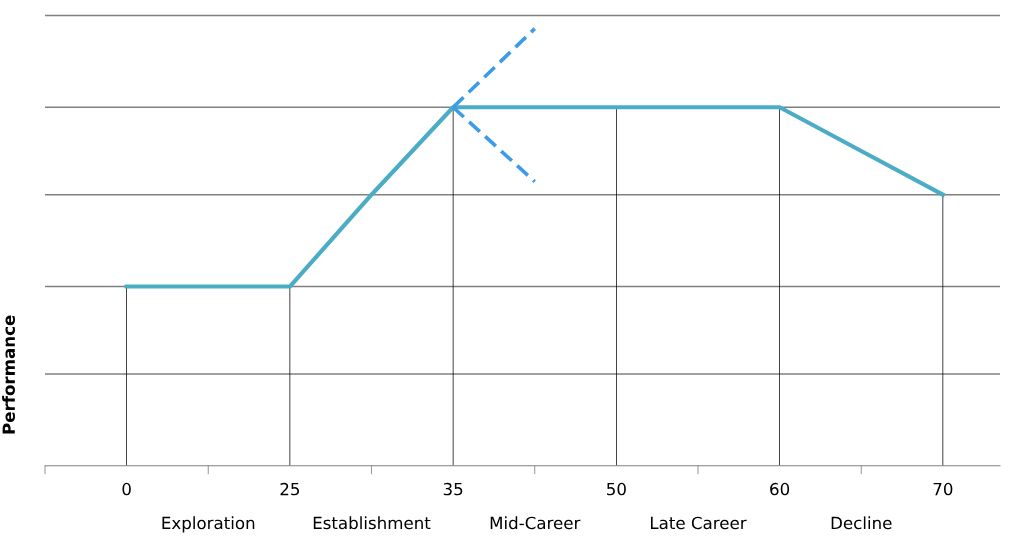 This screenshot has height=548, width=1014. Describe the element at coordinates (453, 489) in the screenshot. I see `x-tick-label: 35` at that location.